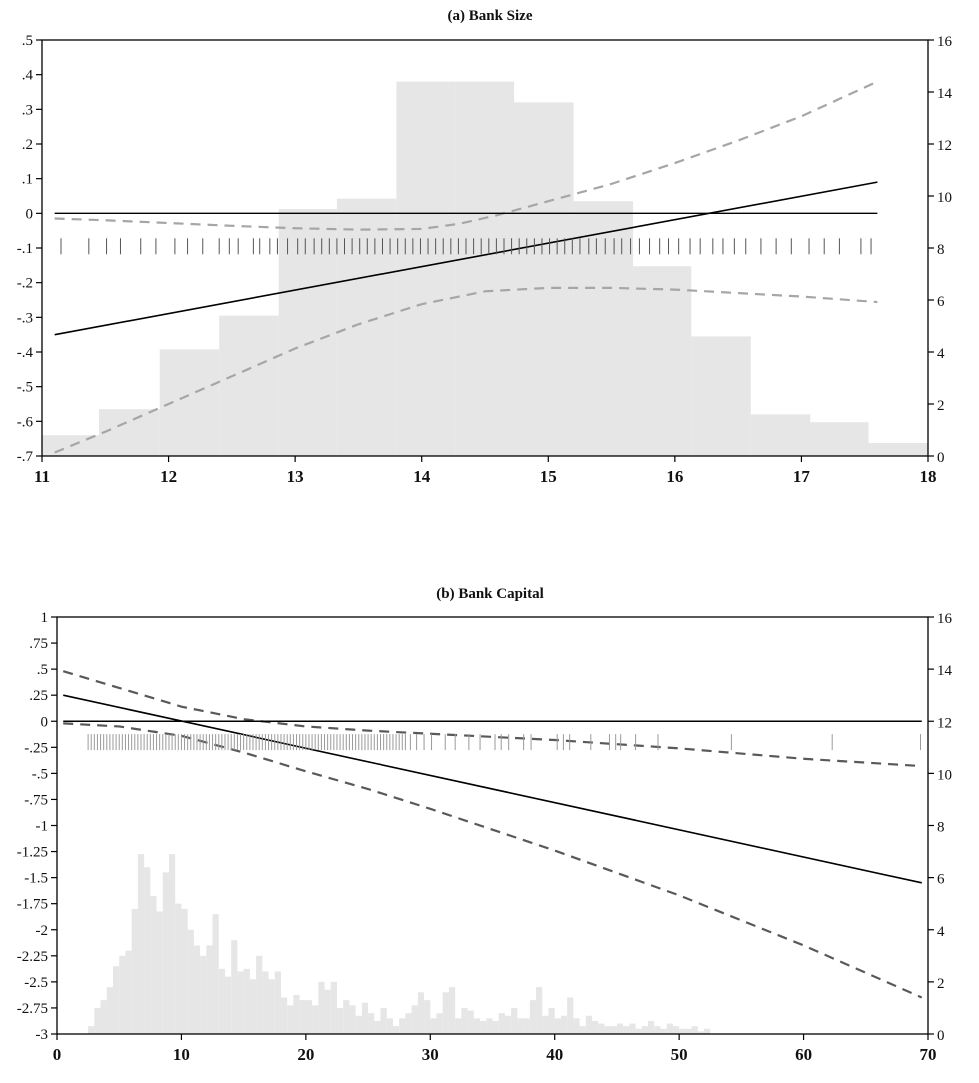  I want to click on x-tick-label: 50, so click(679, 1054).